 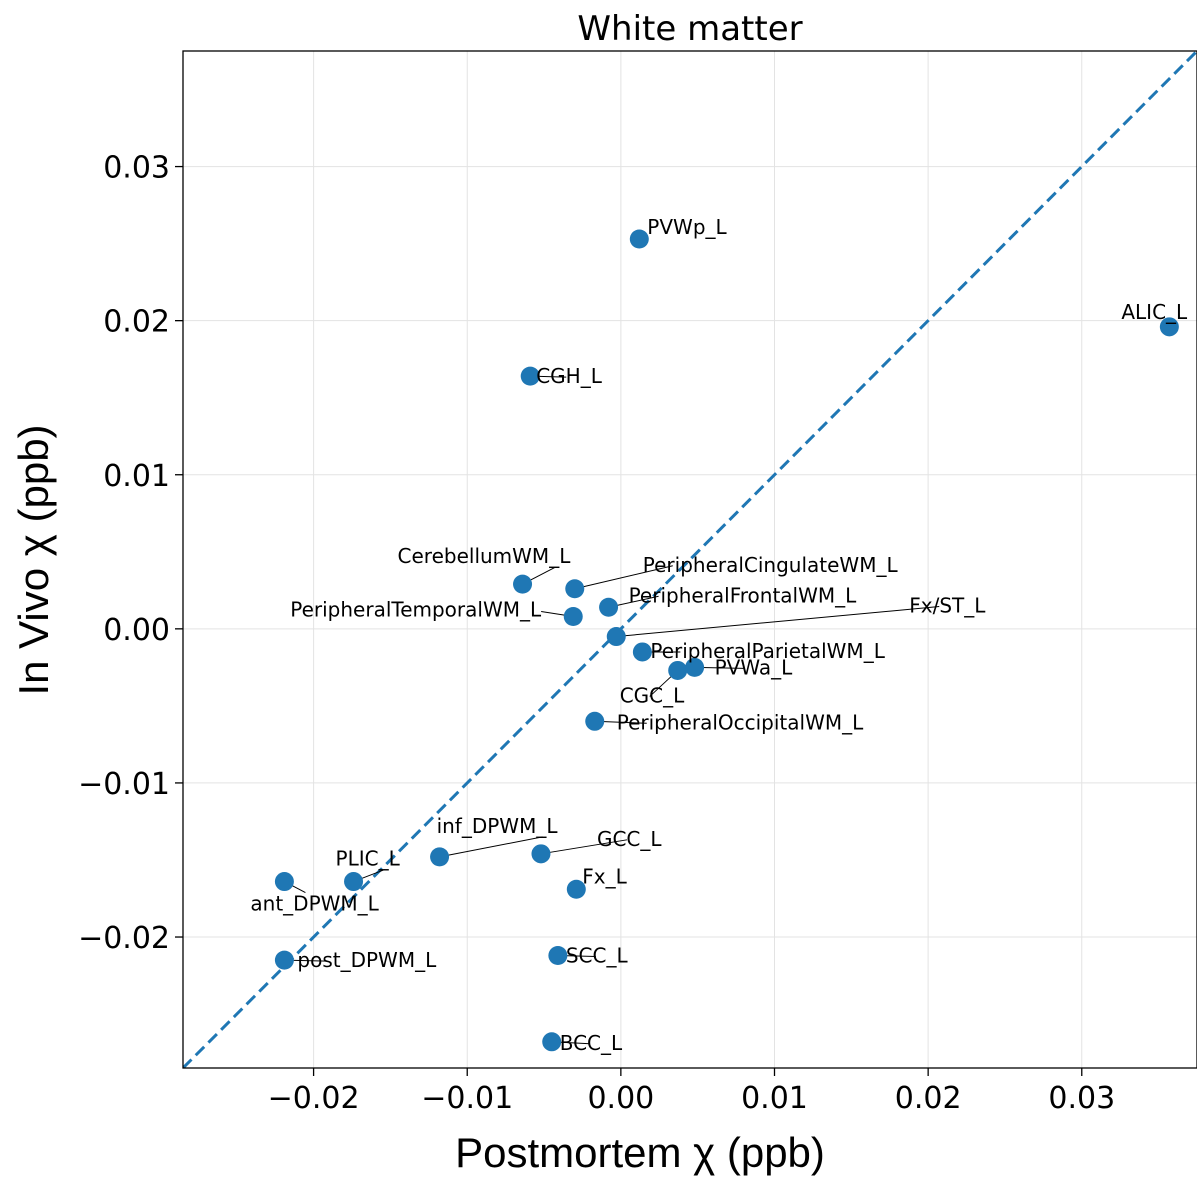 I want to click on point-label: PLIC_L, so click(x=368, y=859).